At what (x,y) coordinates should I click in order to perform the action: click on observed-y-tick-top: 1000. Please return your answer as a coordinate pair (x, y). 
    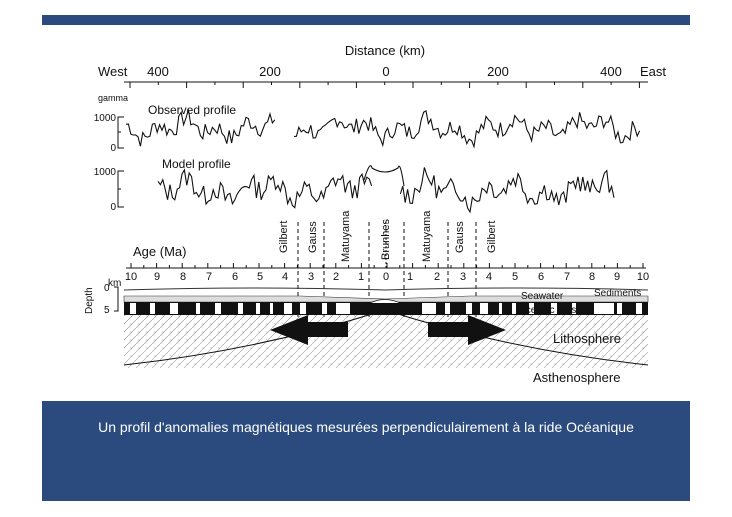
    Looking at the image, I should click on (105, 118).